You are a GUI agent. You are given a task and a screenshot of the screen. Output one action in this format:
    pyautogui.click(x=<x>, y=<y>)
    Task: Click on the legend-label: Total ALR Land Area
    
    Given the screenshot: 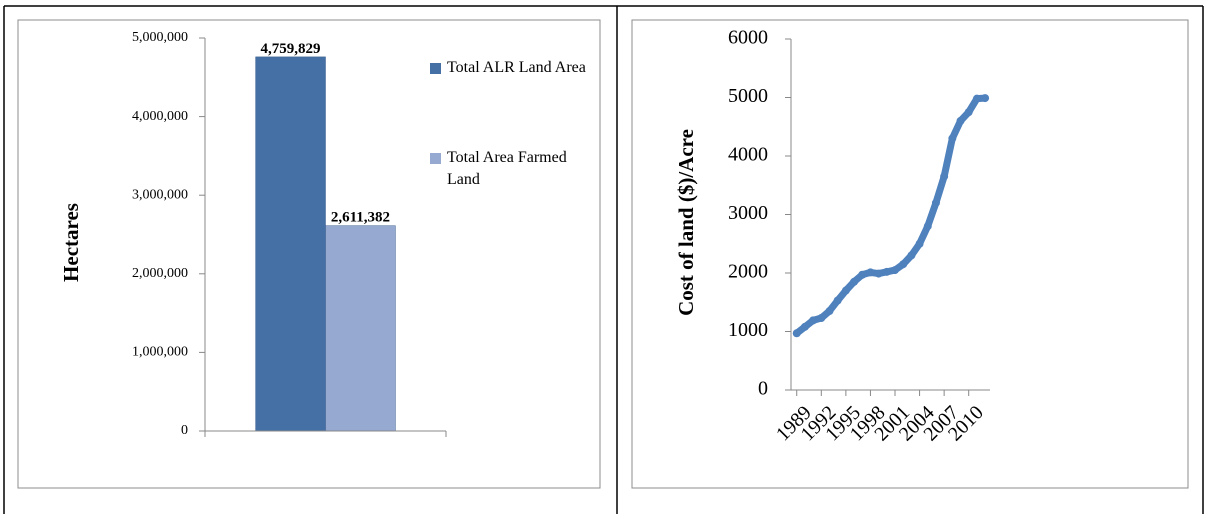 What is the action you would take?
    pyautogui.click(x=516, y=67)
    